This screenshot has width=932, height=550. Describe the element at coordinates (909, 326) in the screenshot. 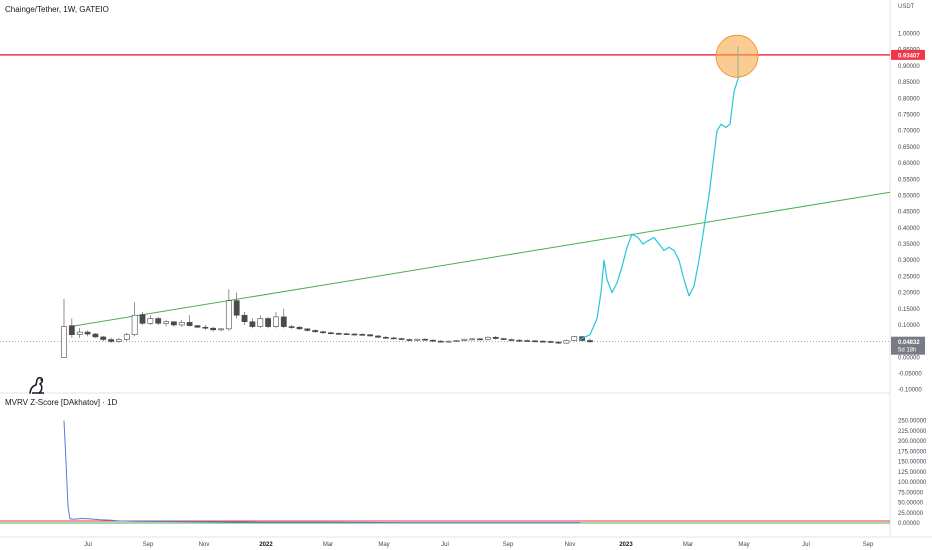

I see `price-tick-label: 0.10000` at that location.